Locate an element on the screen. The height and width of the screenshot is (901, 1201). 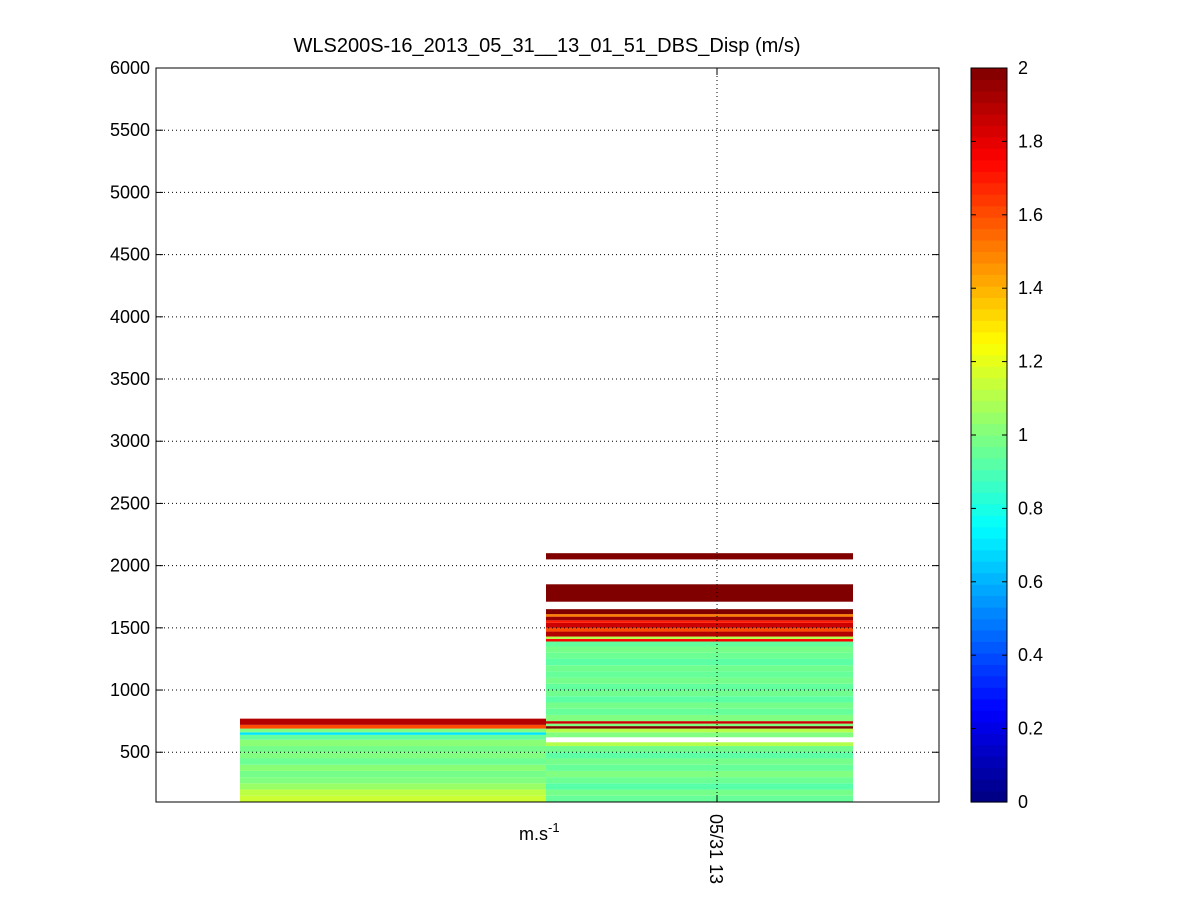
y-tick-label: 5500 is located at coordinates (130, 130).